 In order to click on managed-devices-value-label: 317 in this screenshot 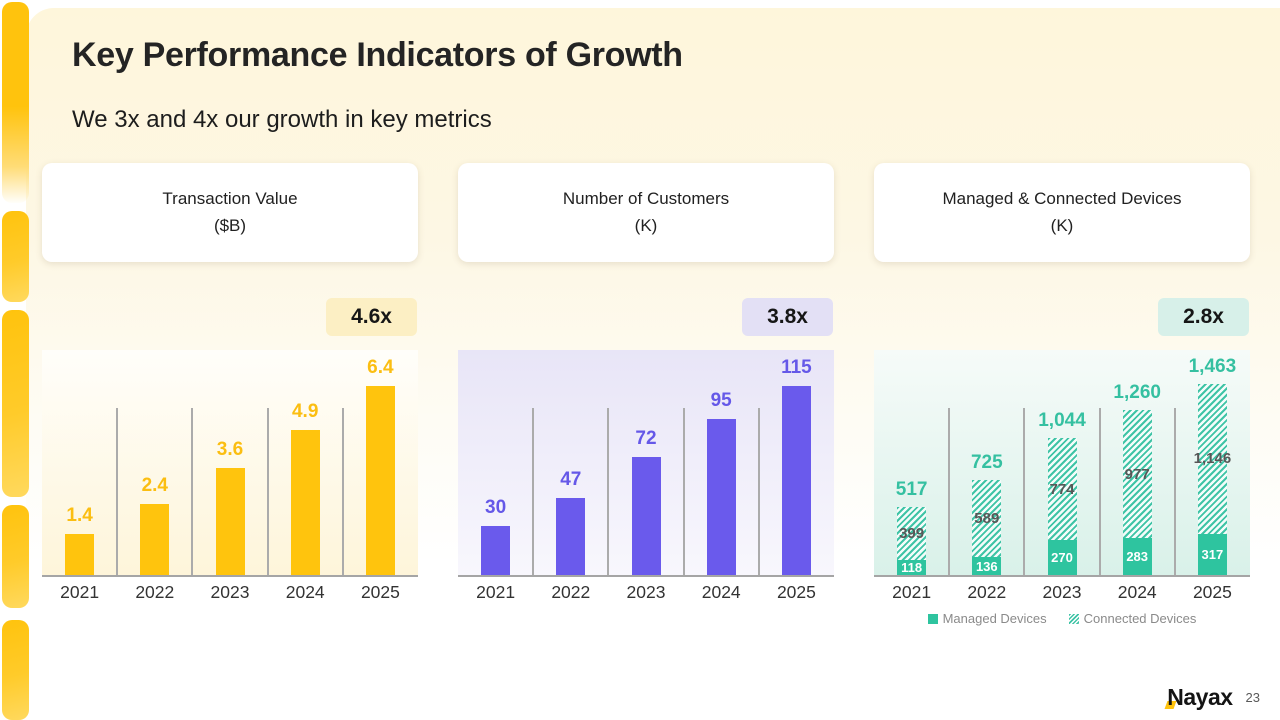, I will do `click(1212, 554)`.